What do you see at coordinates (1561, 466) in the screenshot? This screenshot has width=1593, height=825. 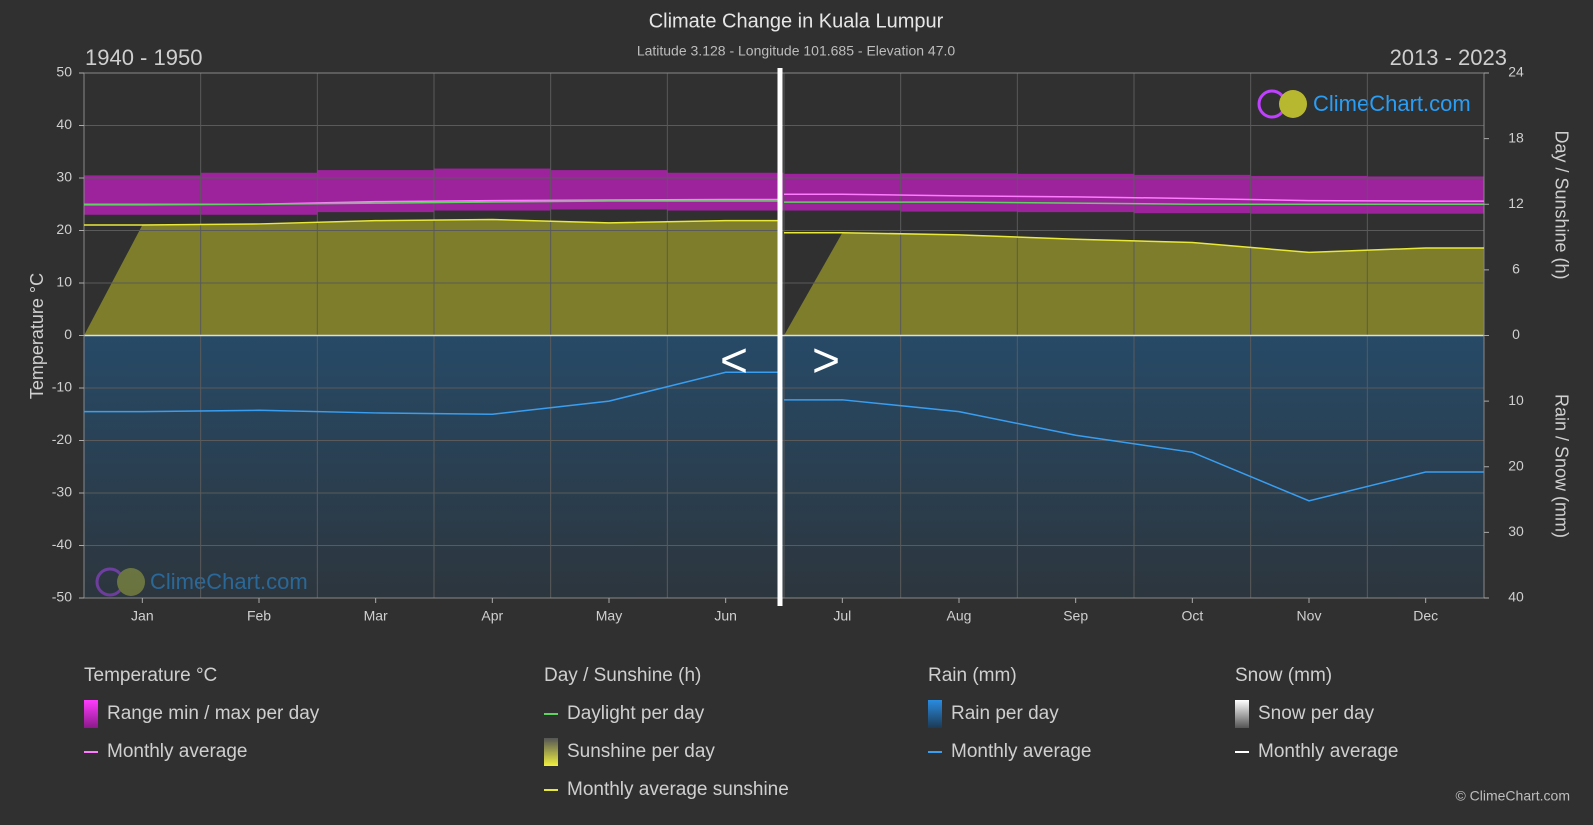 I see `y3-axis-label: Rain / Snow (mm)` at bounding box center [1561, 466].